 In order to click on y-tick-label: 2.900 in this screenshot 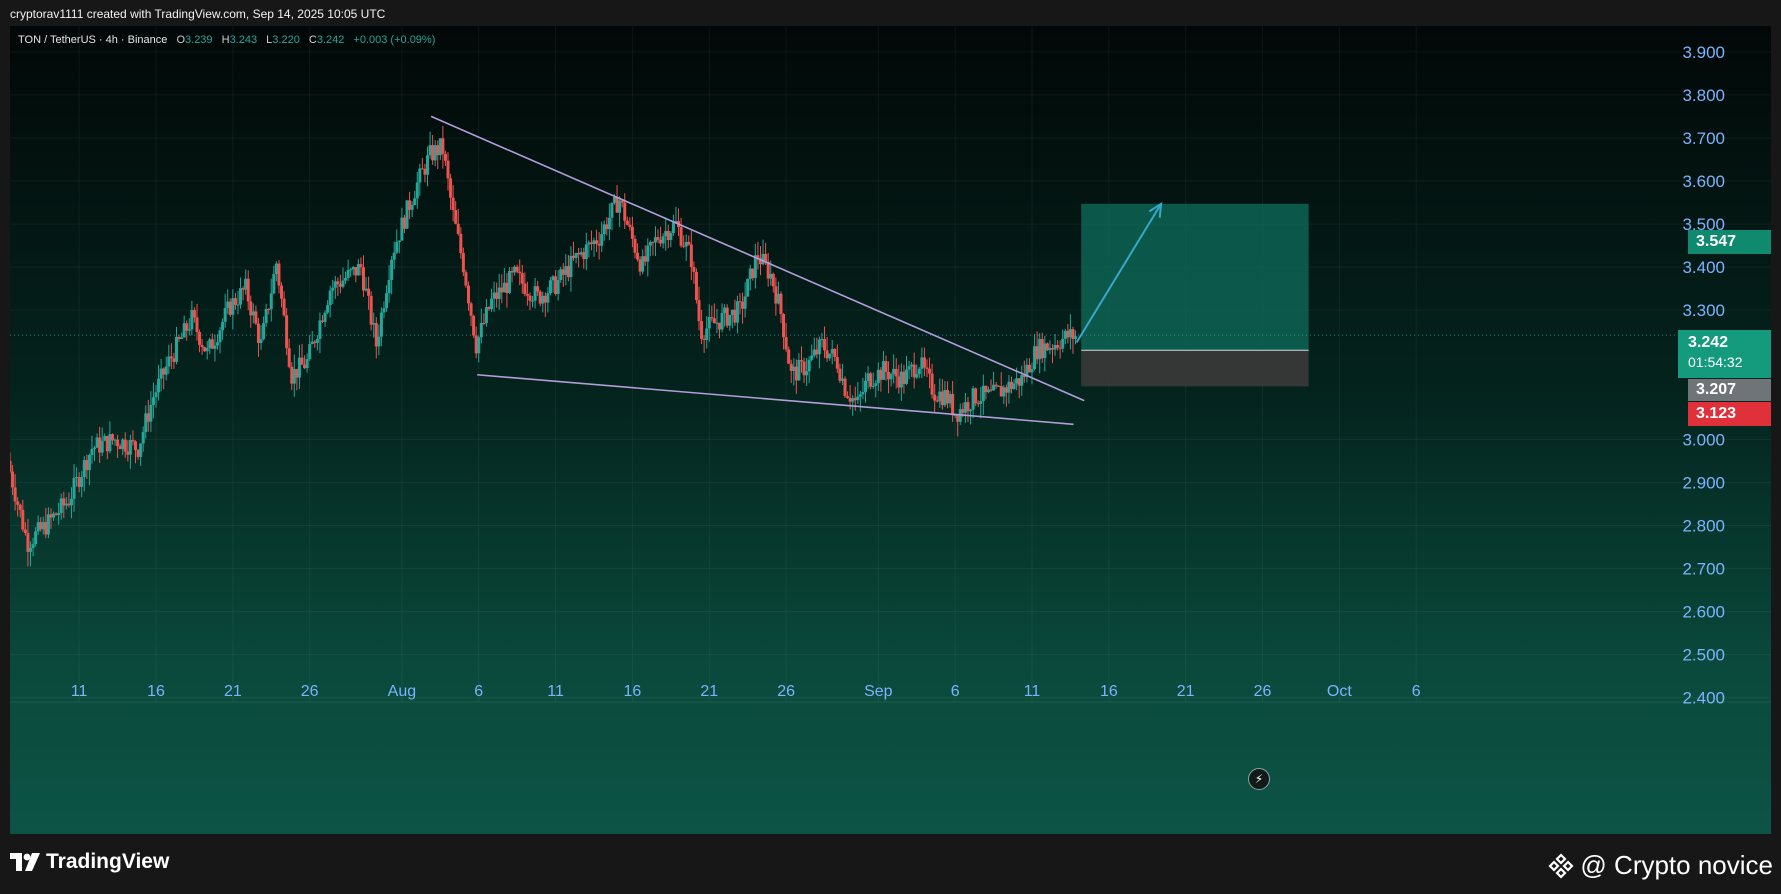, I will do `click(1703, 482)`.